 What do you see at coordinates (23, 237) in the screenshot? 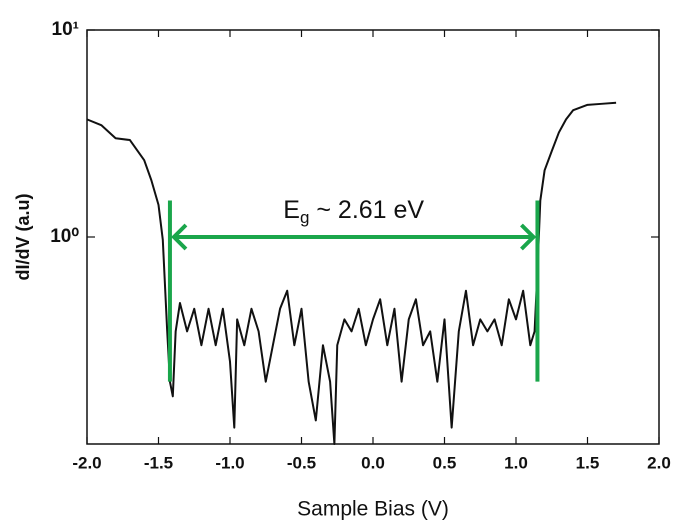
I see `y-axis-label: dI/dV (a.u)` at bounding box center [23, 237].